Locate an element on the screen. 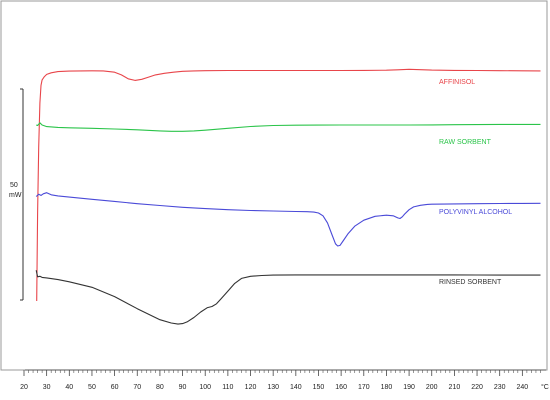  x-tick-label: 140 is located at coordinates (296, 387).